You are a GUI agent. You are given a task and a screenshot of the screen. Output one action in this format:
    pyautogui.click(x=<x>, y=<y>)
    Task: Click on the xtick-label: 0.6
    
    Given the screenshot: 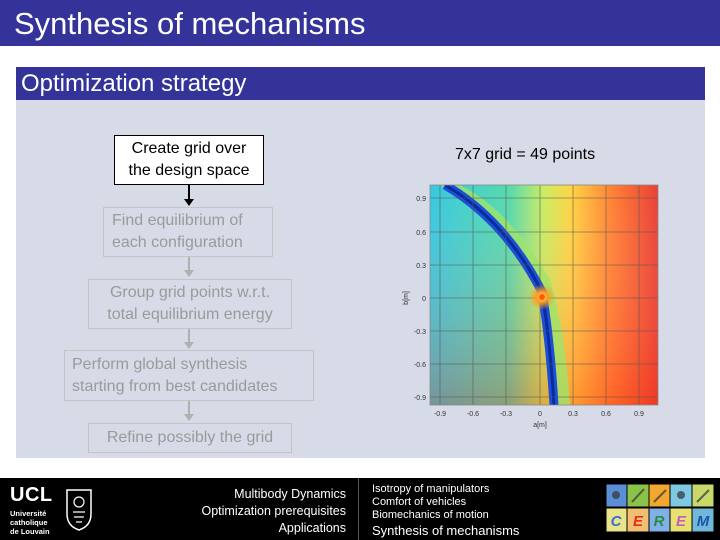 What is the action you would take?
    pyautogui.click(x=606, y=414)
    